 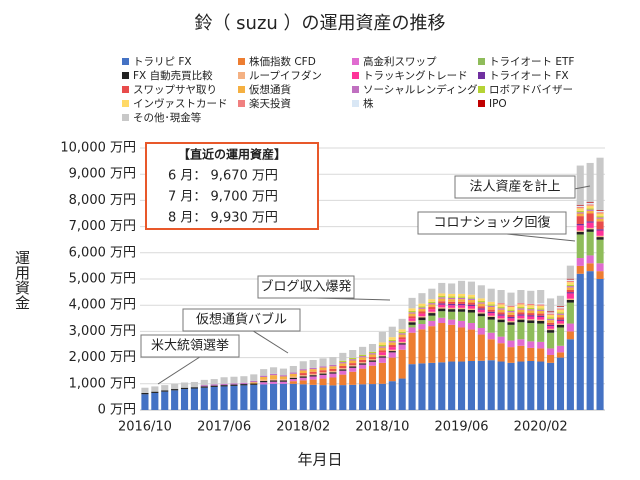 What do you see at coordinates (305, 287) in the screenshot?
I see `annotation: ブログ収入爆発` at bounding box center [305, 287].